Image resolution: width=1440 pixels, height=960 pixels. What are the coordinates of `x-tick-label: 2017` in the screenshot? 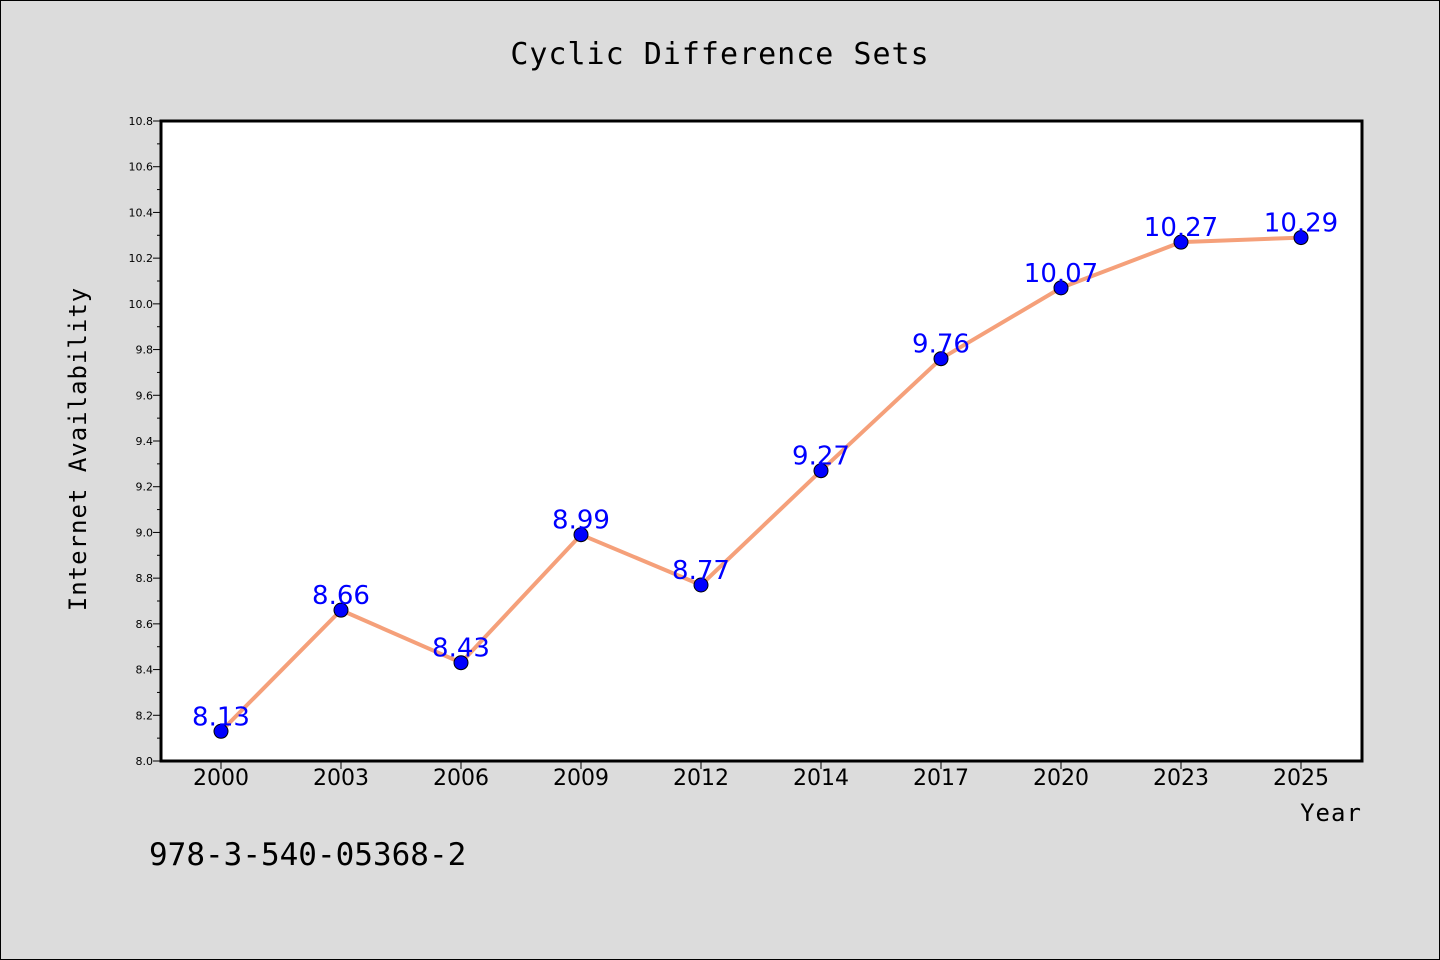 It's located at (941, 778).